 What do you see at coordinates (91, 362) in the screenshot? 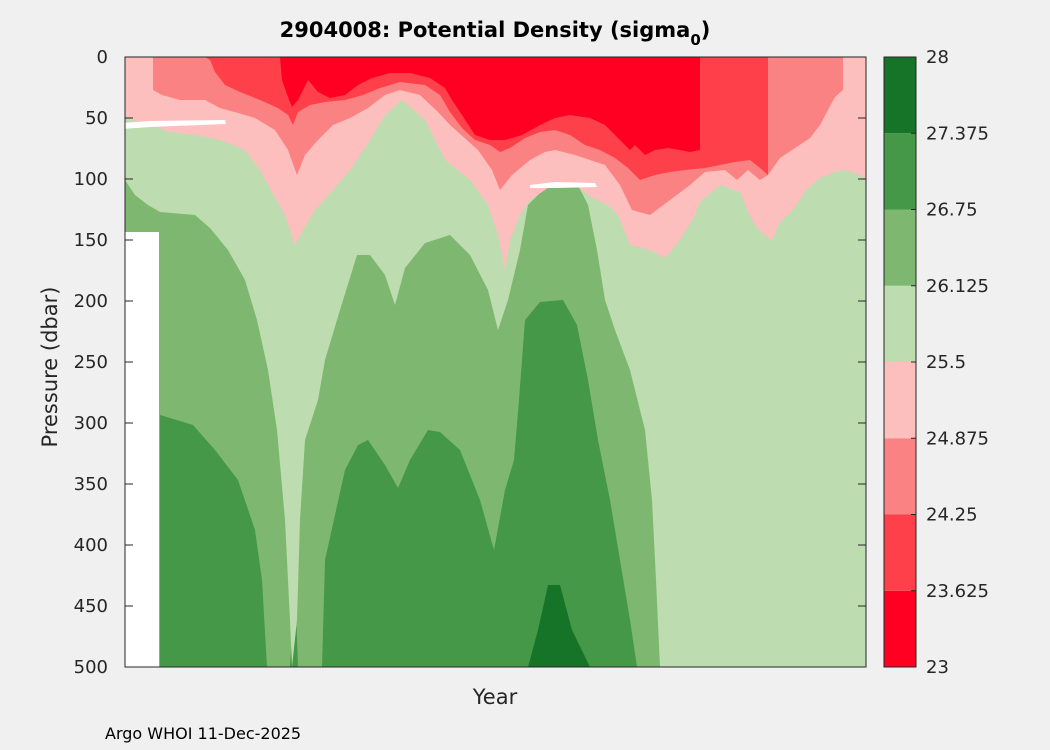
I see `y-tick-label: 250` at bounding box center [91, 362].